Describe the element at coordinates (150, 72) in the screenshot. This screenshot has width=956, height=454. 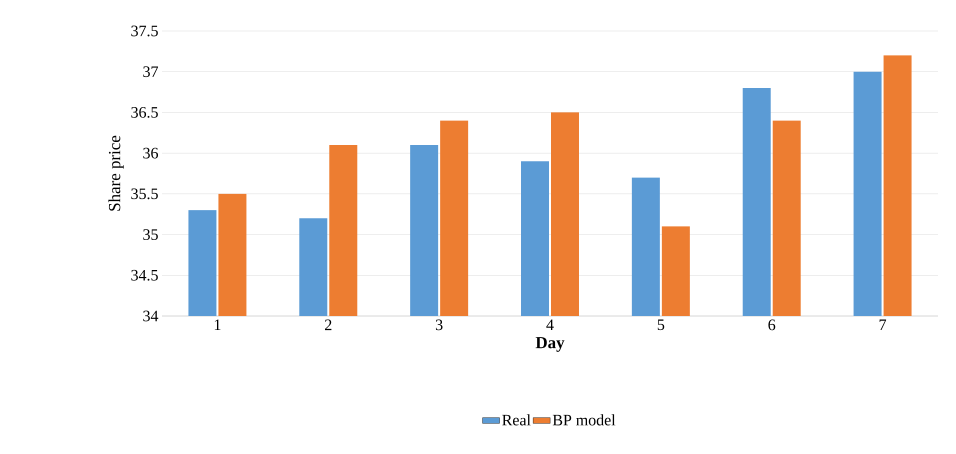
I see `y-tick-label: 37` at that location.